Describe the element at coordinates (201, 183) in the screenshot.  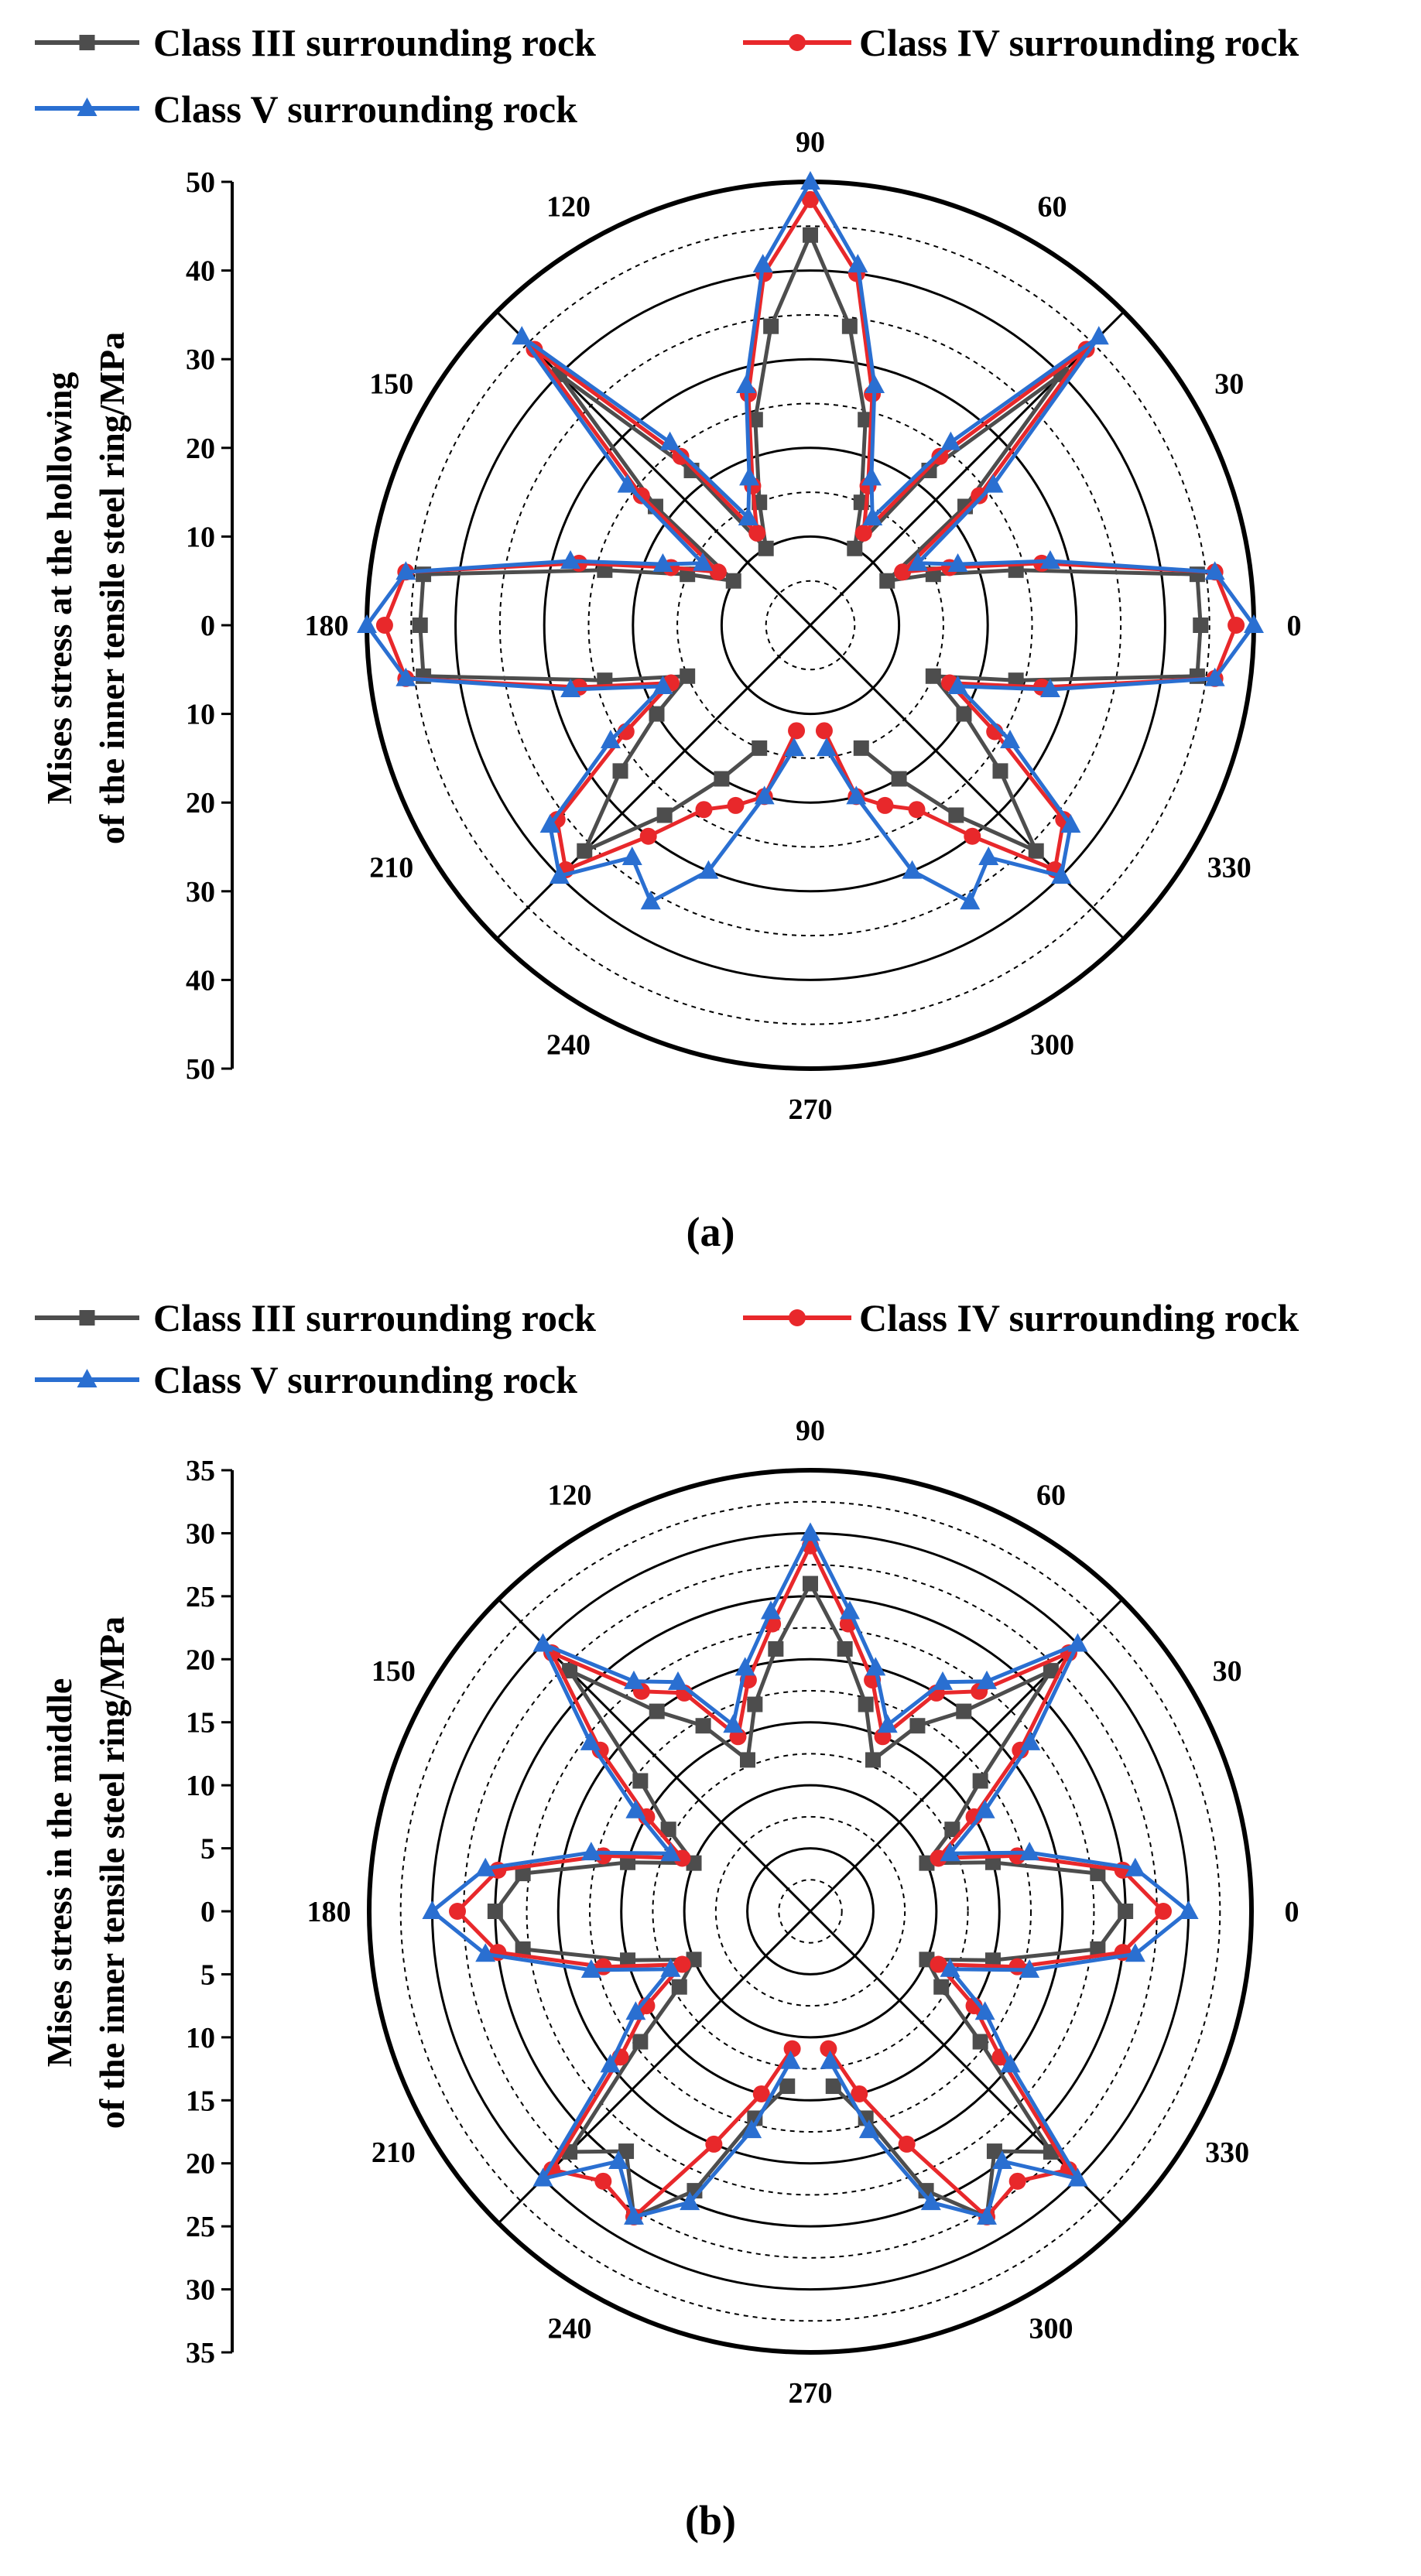
I see `panel-a-radial-tick-label: 50` at that location.